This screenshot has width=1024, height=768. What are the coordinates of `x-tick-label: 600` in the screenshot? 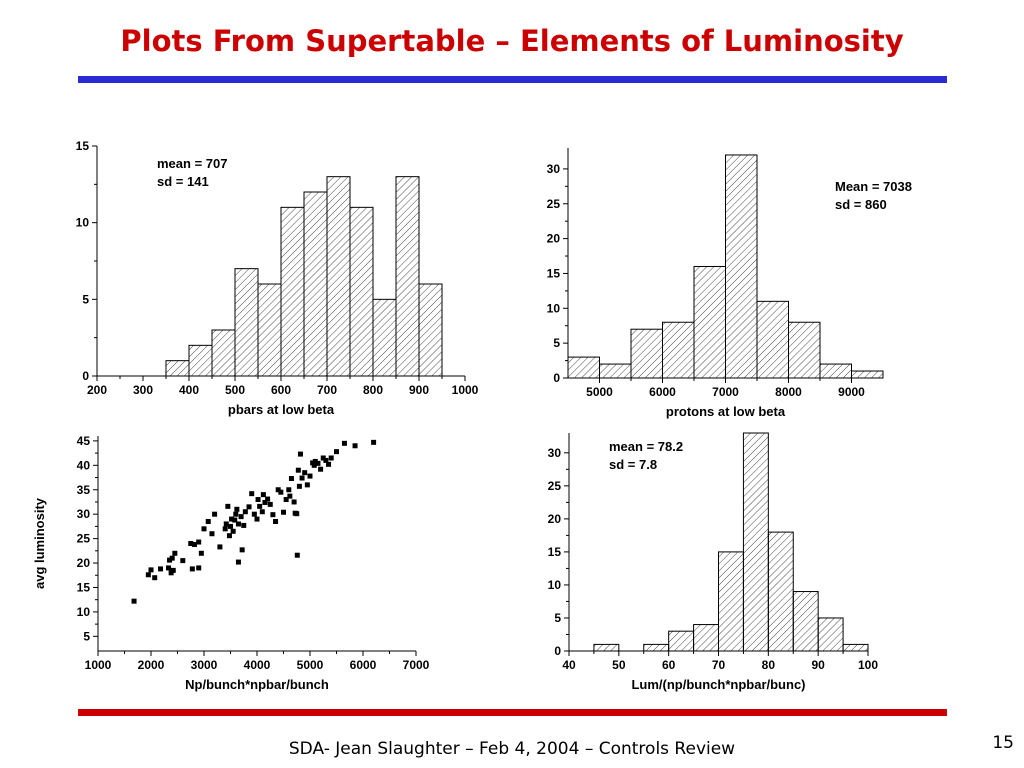 It's located at (281, 390).